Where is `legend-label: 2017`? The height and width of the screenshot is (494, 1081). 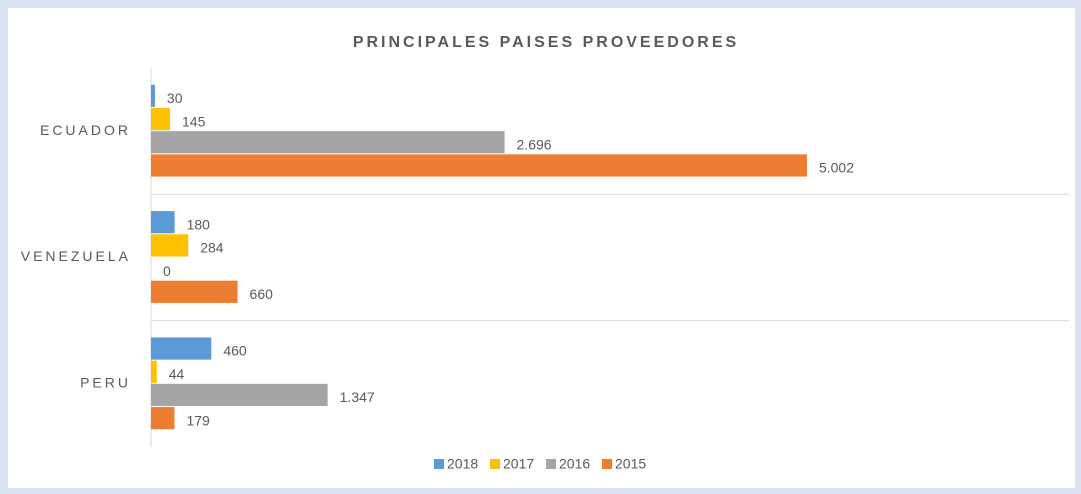
legend-label: 2017 is located at coordinates (518, 464).